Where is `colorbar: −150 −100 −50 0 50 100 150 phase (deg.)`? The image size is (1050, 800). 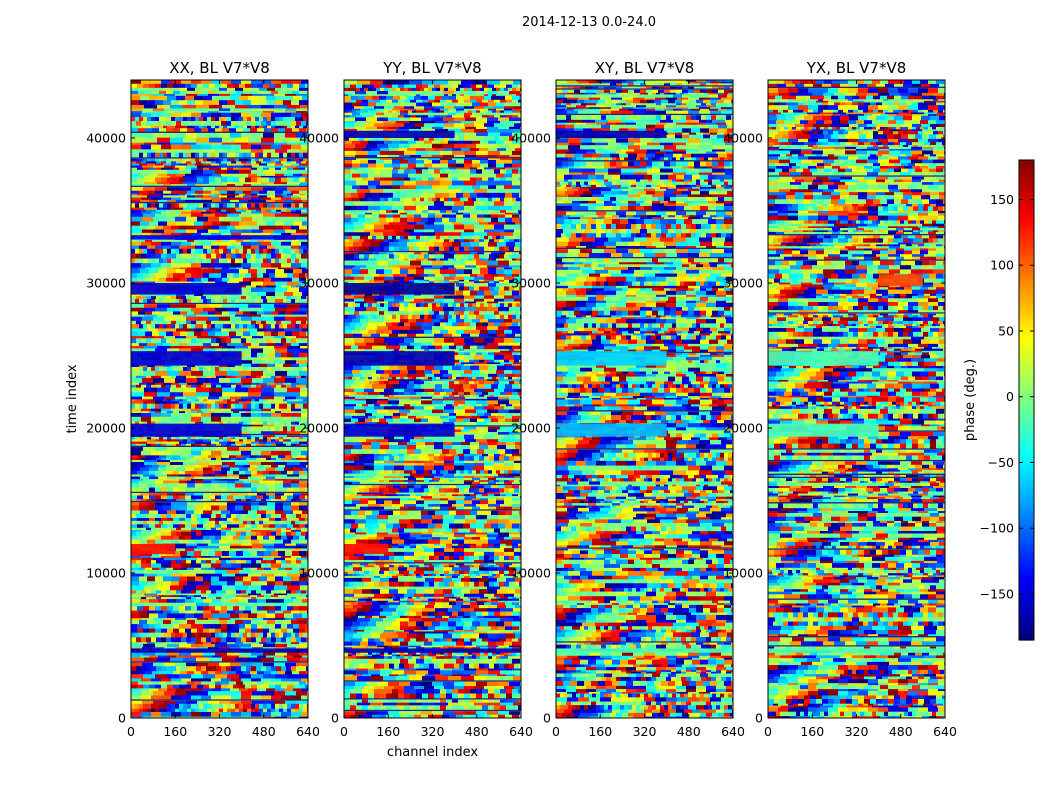 colorbar: −150 −100 −50 0 50 100 150 phase (deg.) is located at coordinates (999, 400).